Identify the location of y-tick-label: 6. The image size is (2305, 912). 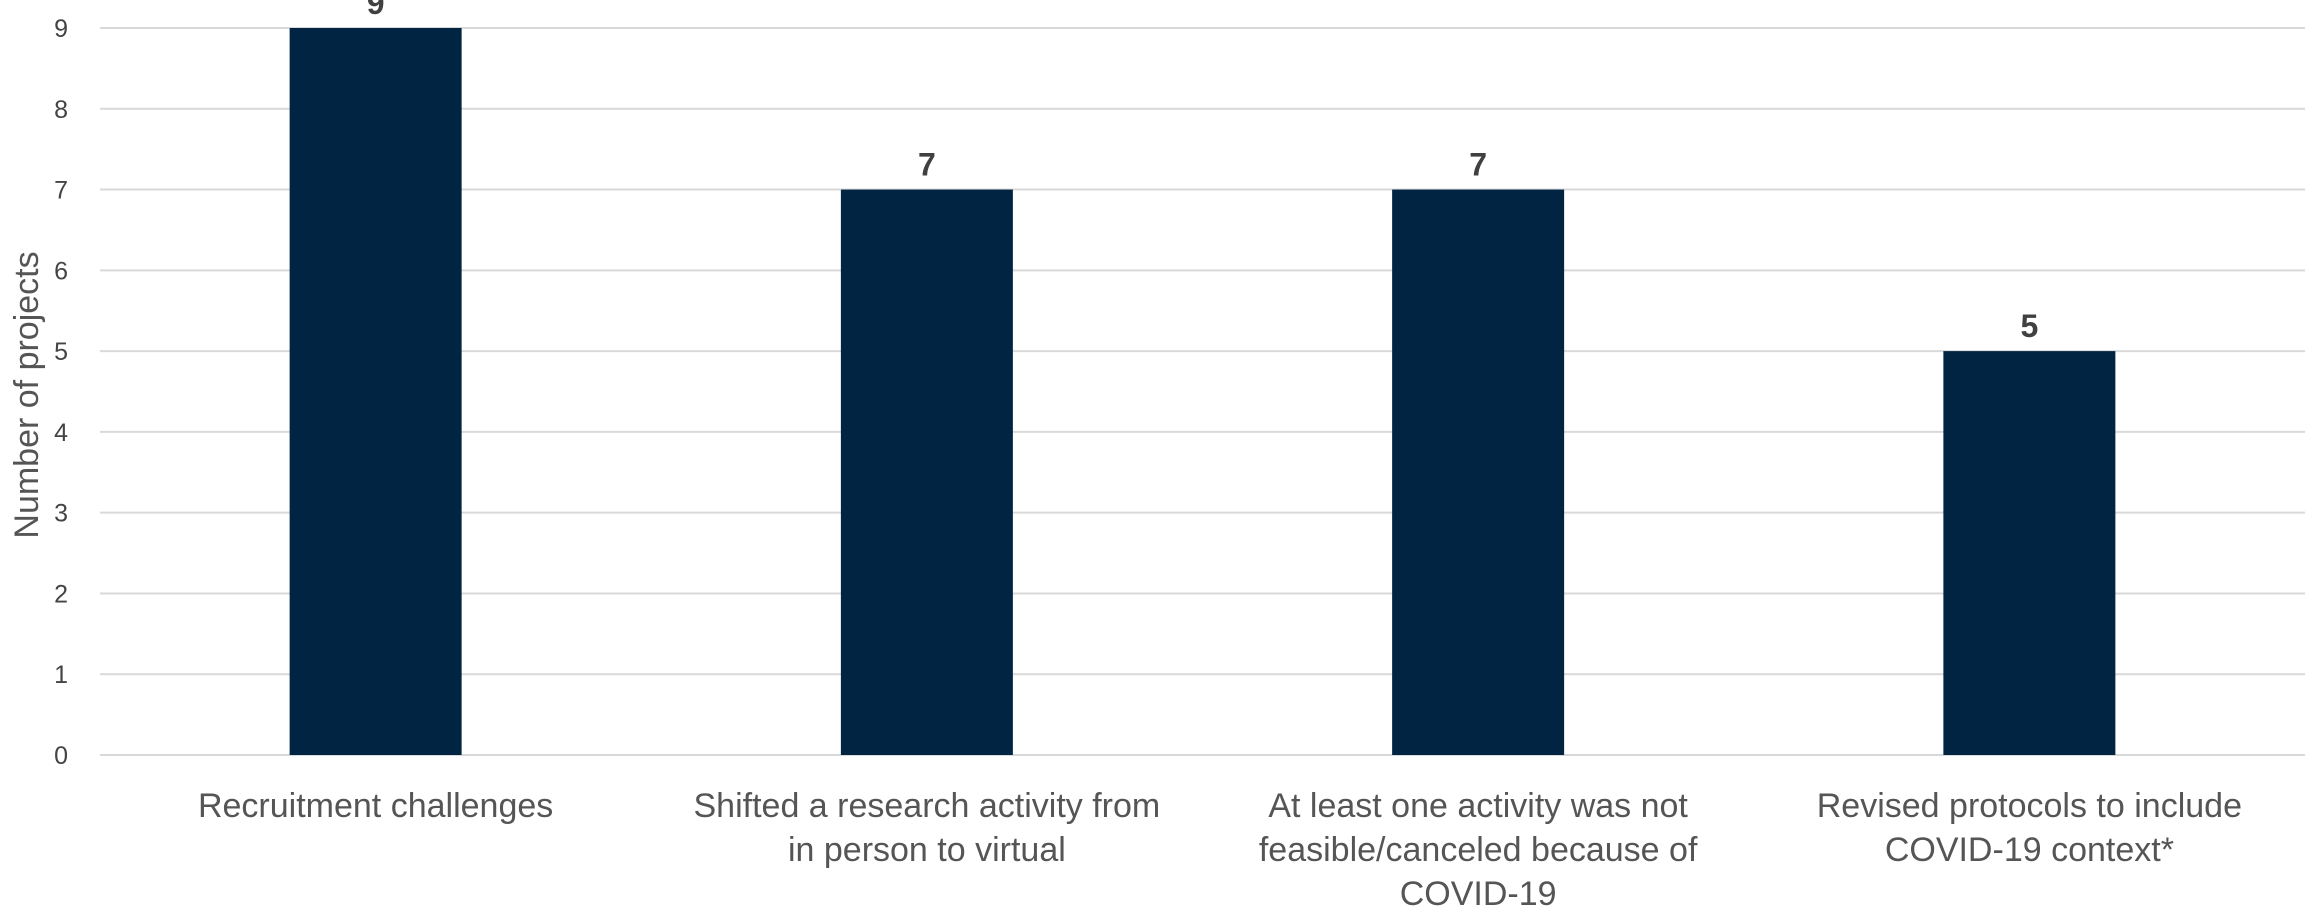
(61, 271).